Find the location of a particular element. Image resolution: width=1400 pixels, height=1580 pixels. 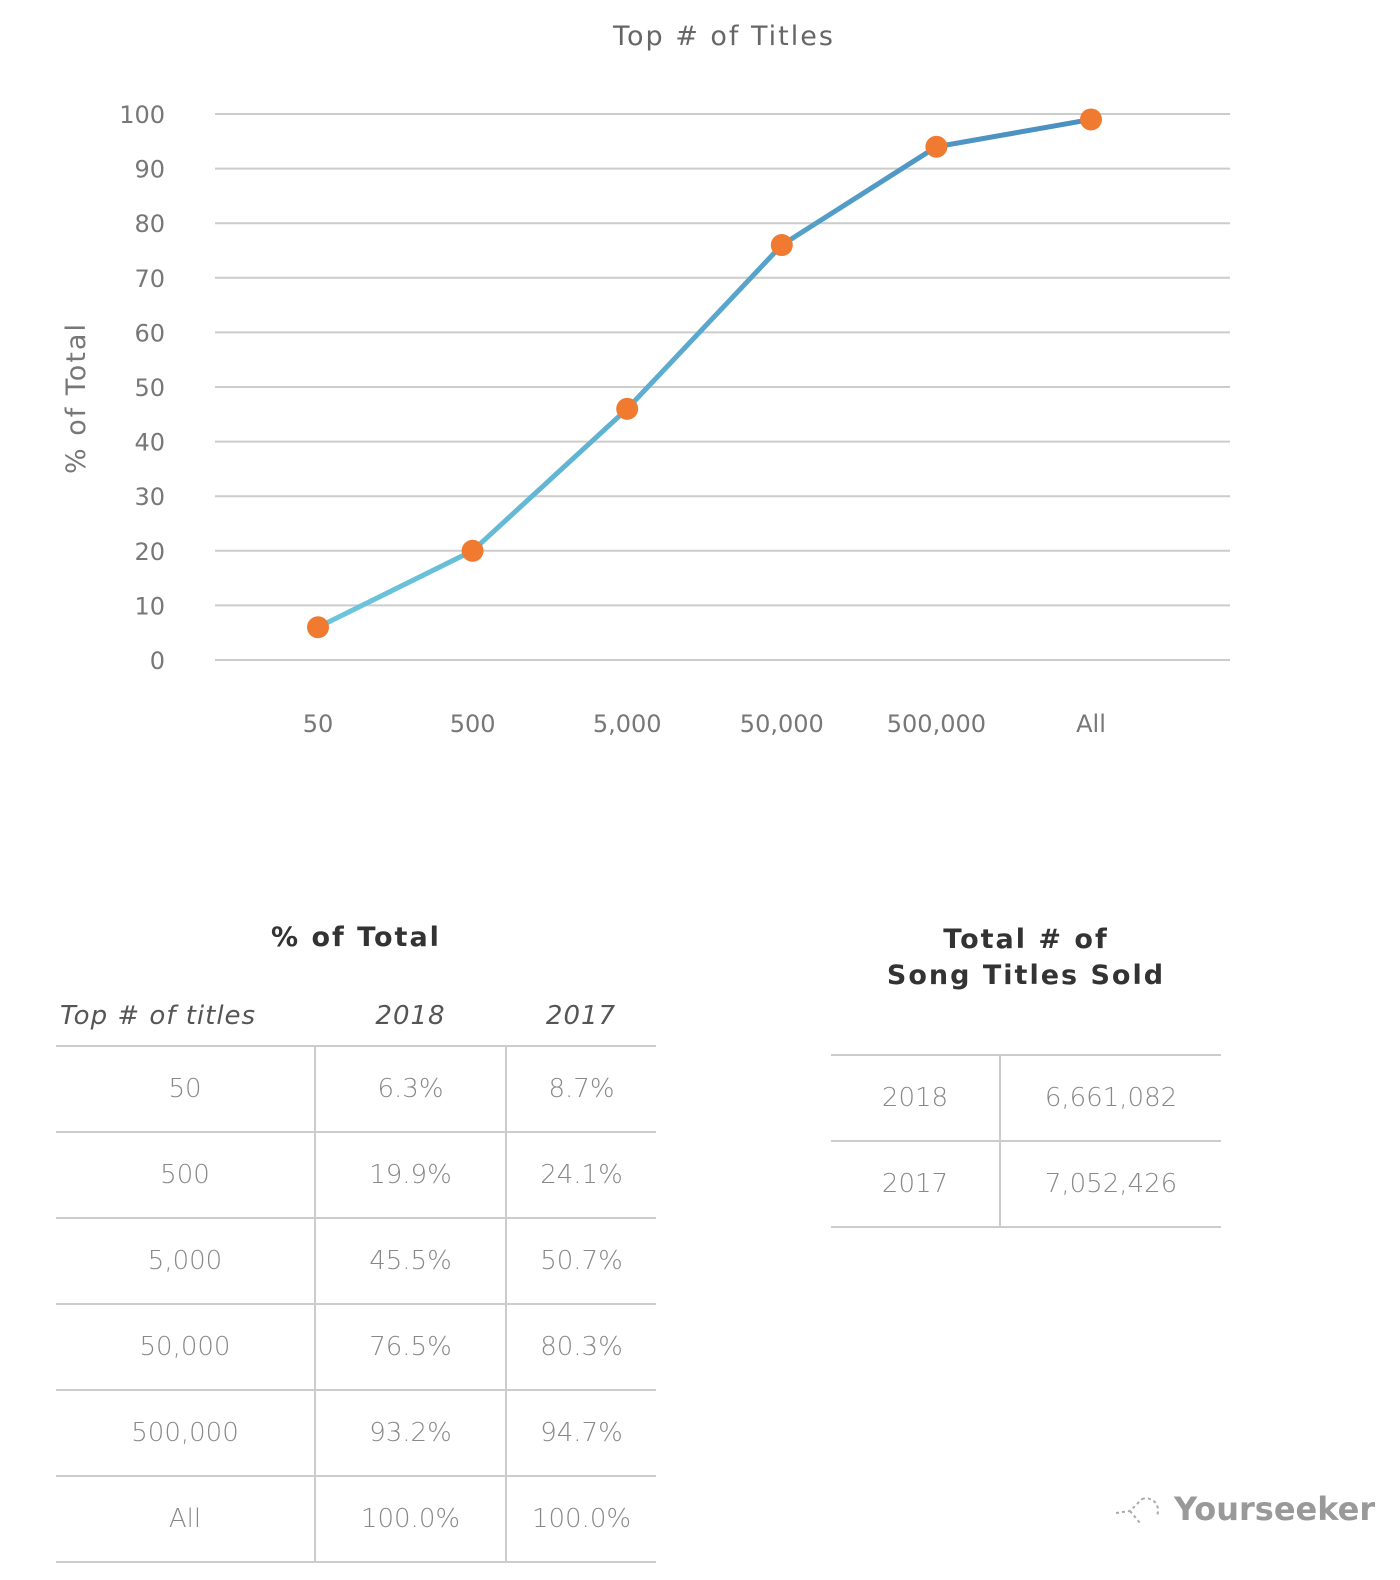

pct-table-title: % of Total is located at coordinates (356, 937).